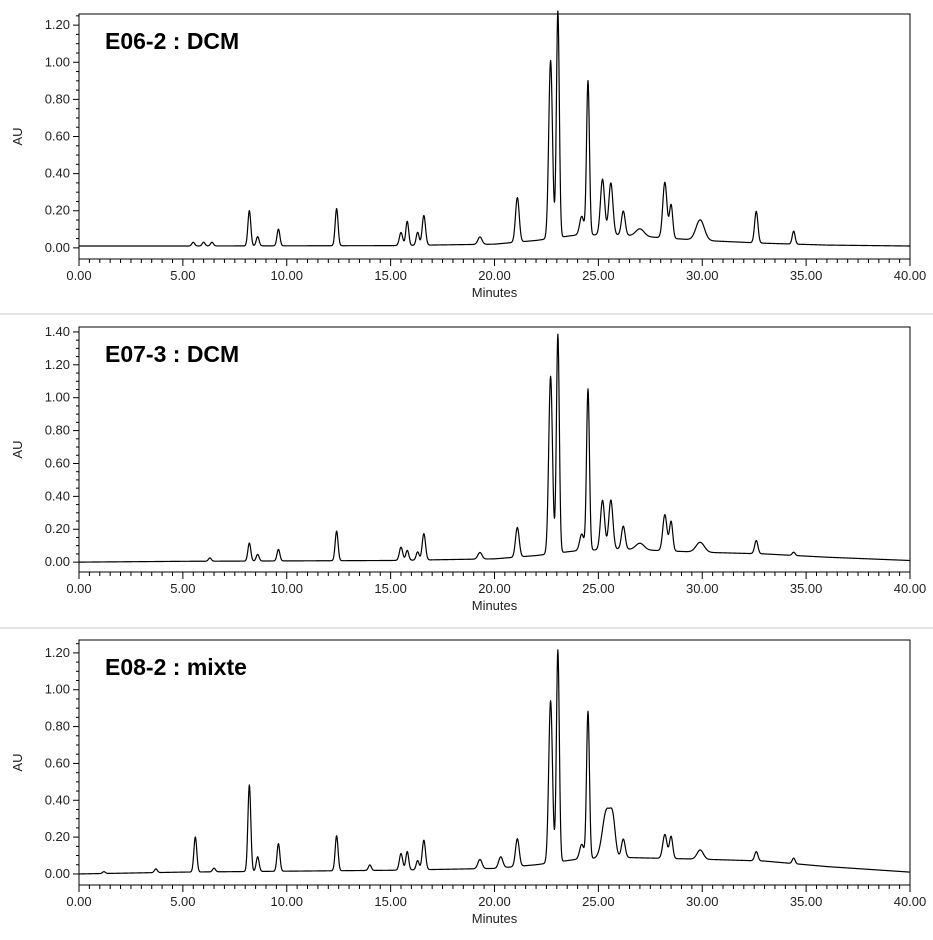  Describe the element at coordinates (57, 331) in the screenshot. I see `y-tick-label: 1.40` at that location.